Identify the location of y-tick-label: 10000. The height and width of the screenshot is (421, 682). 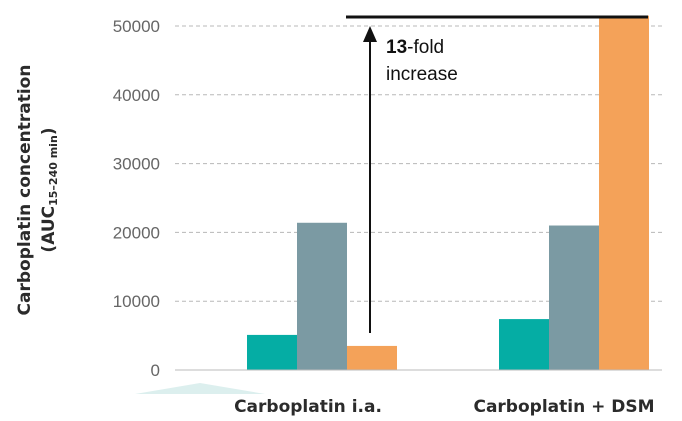
(136, 301).